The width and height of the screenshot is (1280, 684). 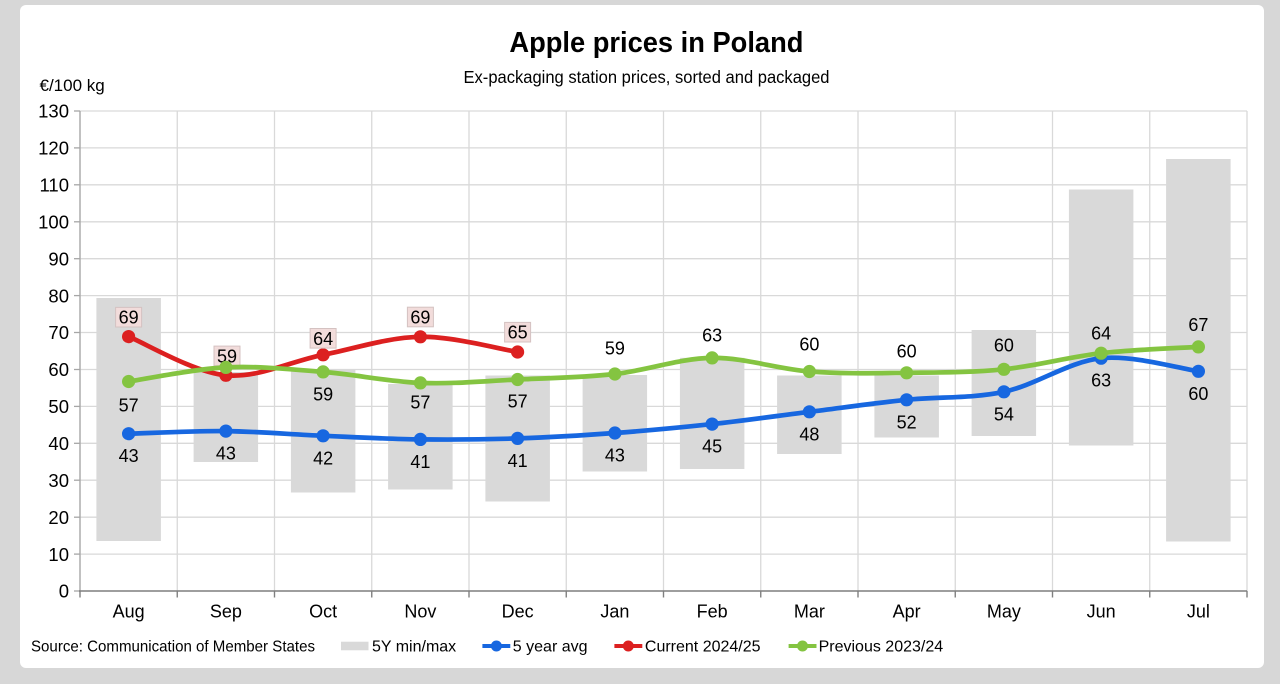 I want to click on svg-text: 120, so click(x=53, y=148).